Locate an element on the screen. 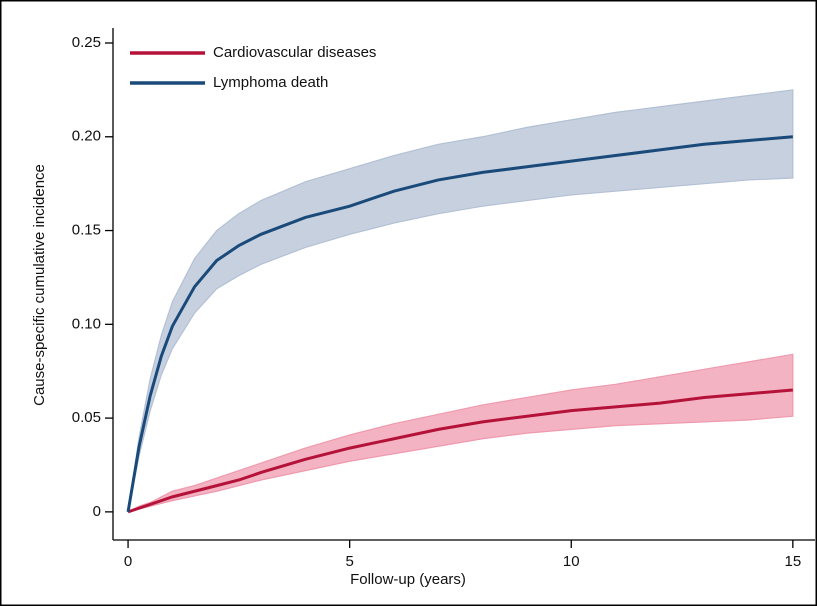 This screenshot has width=817, height=606. y-tick-label: 0 is located at coordinates (97, 511).